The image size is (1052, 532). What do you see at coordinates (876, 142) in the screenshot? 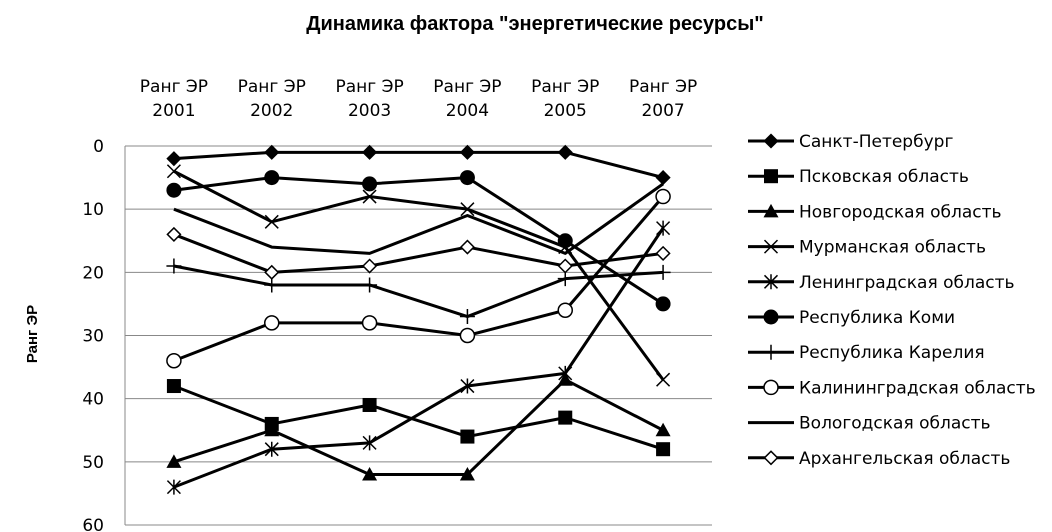
I see `legend-label: Санкт-Петербург` at bounding box center [876, 142].